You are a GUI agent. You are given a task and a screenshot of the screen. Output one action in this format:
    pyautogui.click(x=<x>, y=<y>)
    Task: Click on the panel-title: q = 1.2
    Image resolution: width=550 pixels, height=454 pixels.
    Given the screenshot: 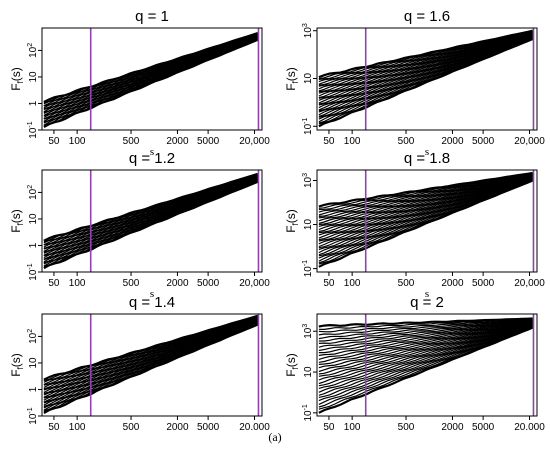 What is the action you would take?
    pyautogui.click(x=152, y=158)
    